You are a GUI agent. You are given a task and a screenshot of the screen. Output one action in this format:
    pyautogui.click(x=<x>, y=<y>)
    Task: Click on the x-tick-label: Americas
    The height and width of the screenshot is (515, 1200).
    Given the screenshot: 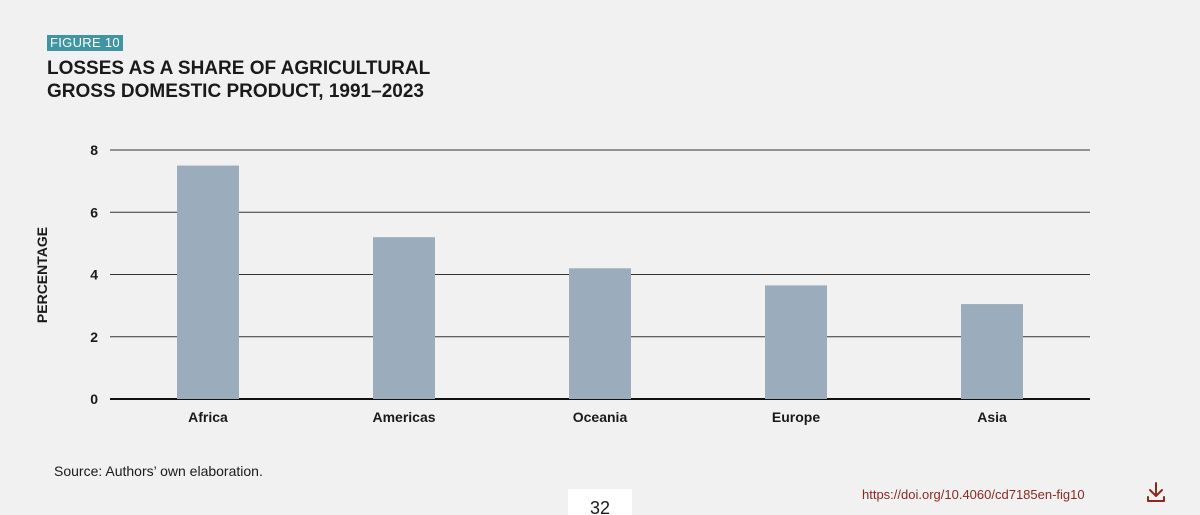 What is the action you would take?
    pyautogui.click(x=403, y=417)
    